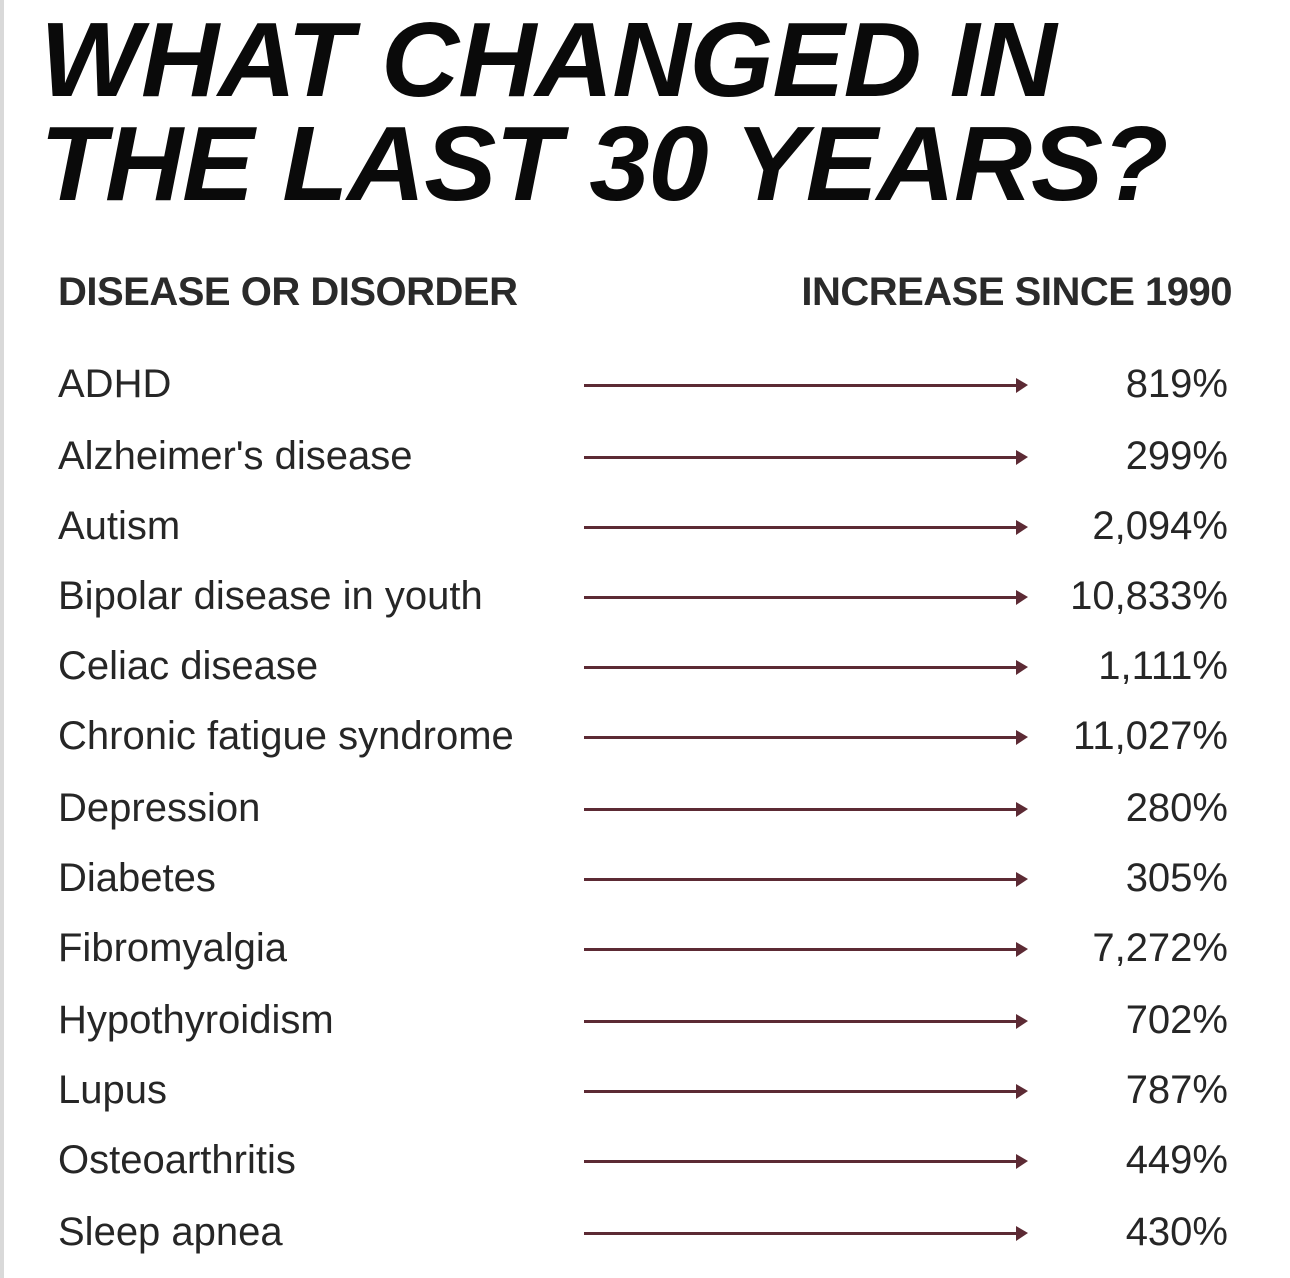 The image size is (1290, 1278). Describe the element at coordinates (172, 948) in the screenshot. I see `disease-label: Fibromyalgia` at that location.